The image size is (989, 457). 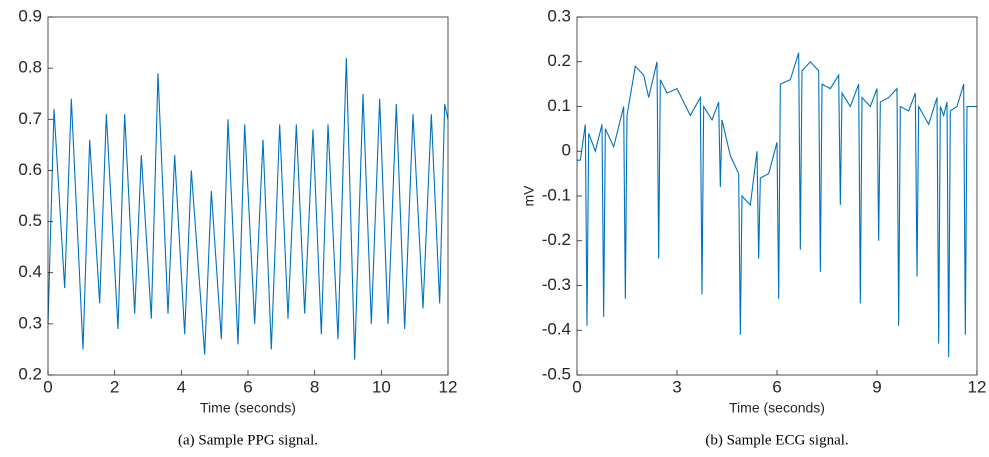 What do you see at coordinates (556, 373) in the screenshot?
I see `y-tick-label: -0.5` at bounding box center [556, 373].